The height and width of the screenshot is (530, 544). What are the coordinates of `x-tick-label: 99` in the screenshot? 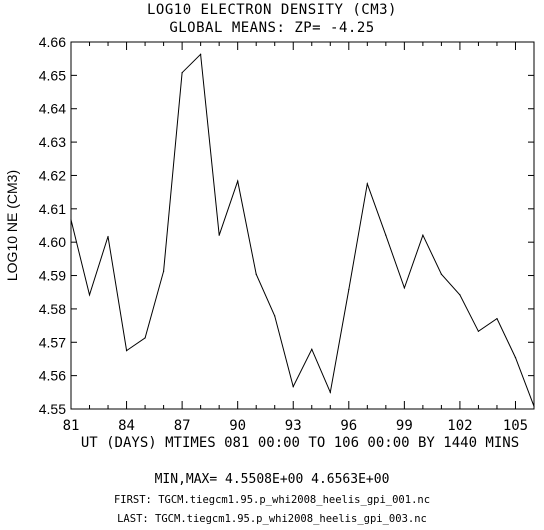 It's located at (404, 426).